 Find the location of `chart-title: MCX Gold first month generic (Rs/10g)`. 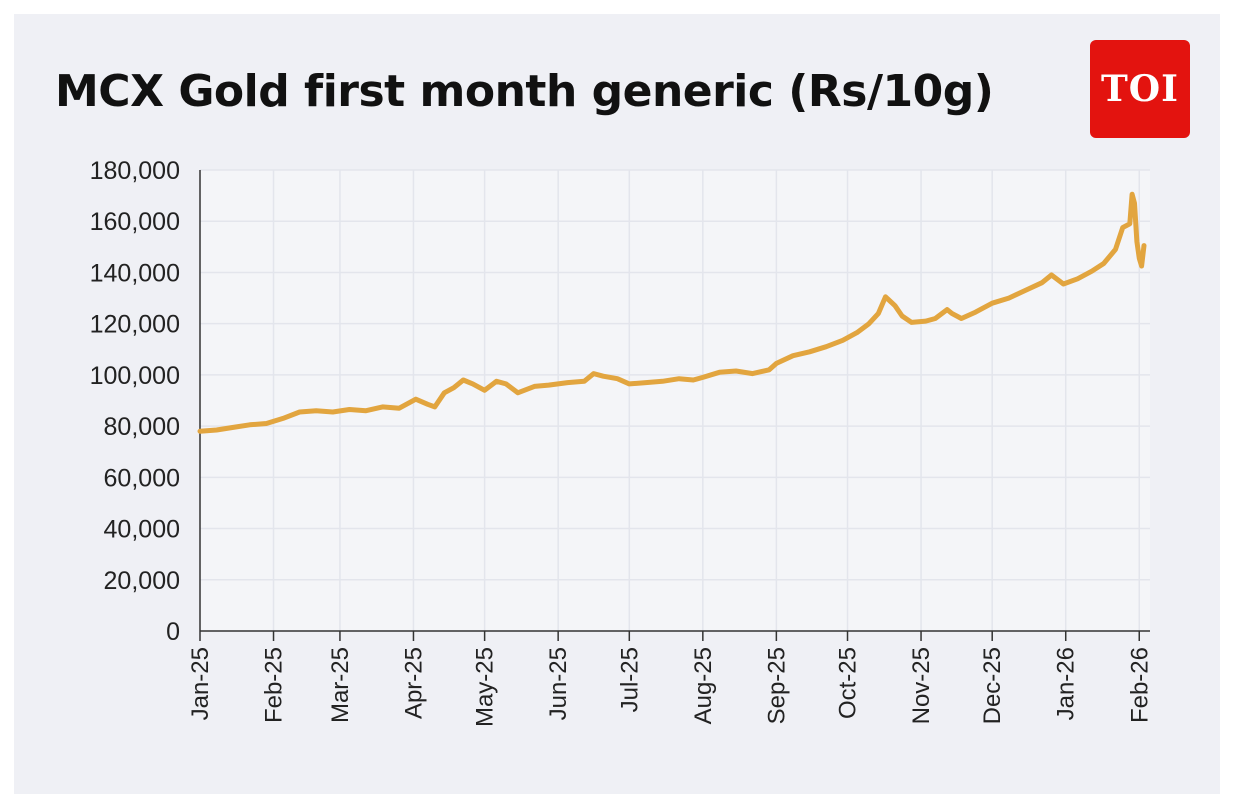

chart-title: MCX Gold first month generic (Rs/10g) is located at coordinates (524, 91).